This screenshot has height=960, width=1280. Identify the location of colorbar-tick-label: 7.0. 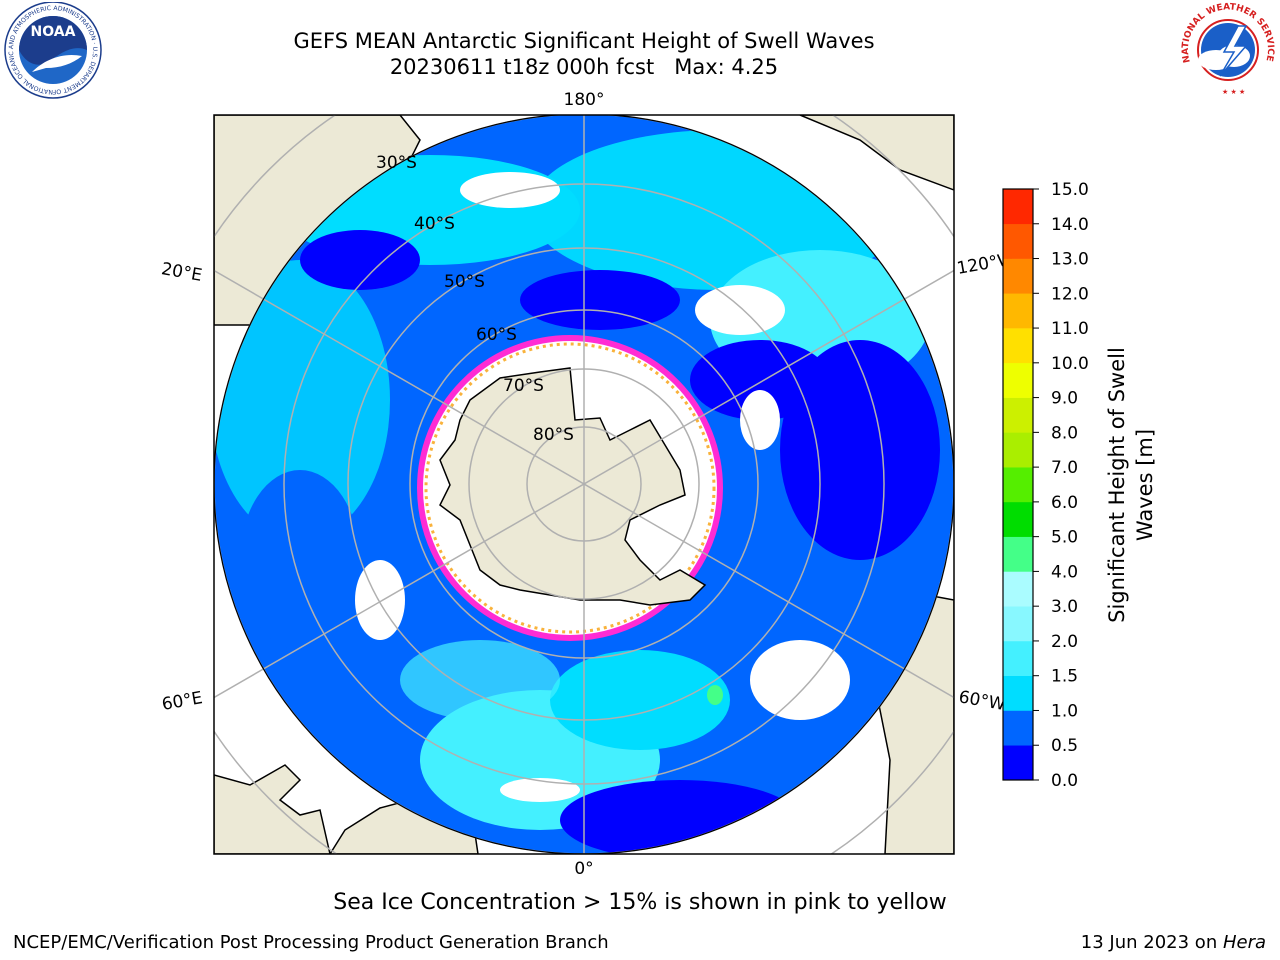
(1064, 468).